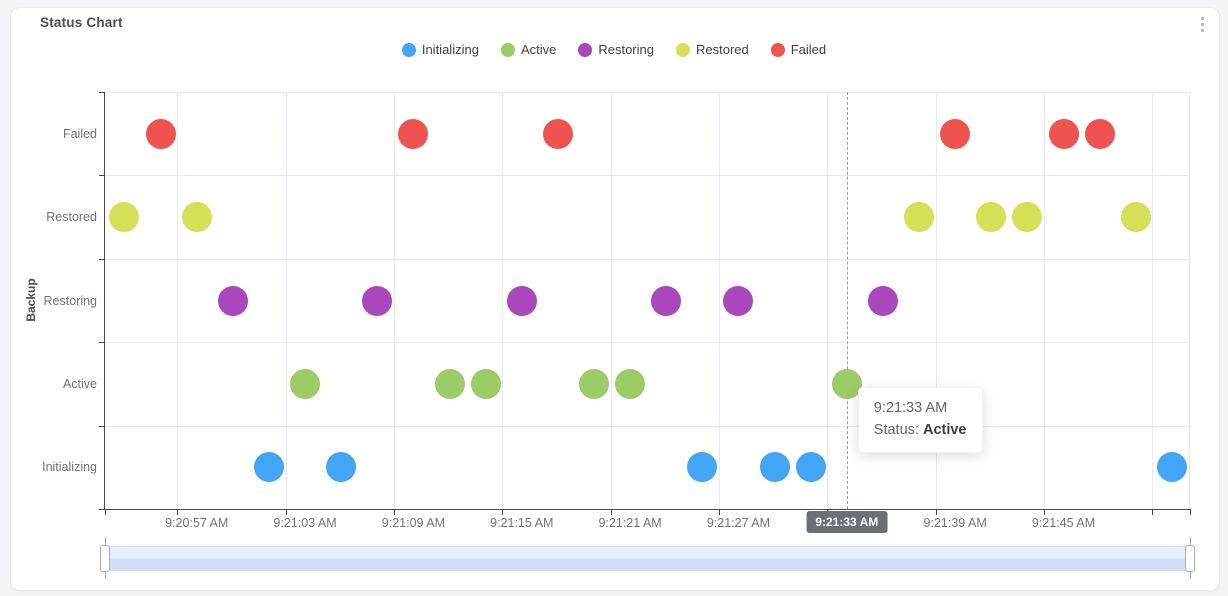 This screenshot has width=1228, height=596. What do you see at coordinates (71, 217) in the screenshot?
I see `y-axis-label: Restored` at bounding box center [71, 217].